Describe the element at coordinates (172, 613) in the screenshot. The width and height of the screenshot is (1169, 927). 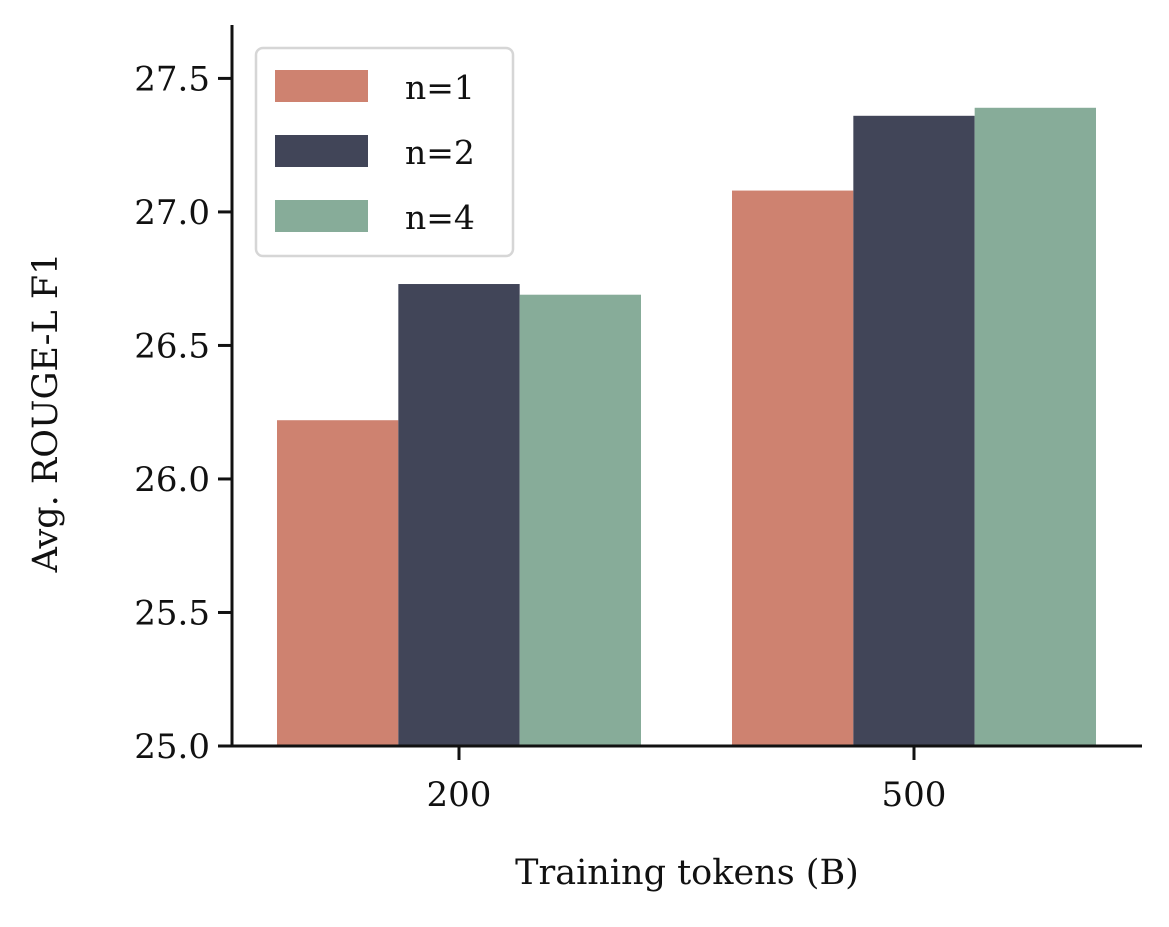
I see `y-tick-label: 25.5` at that location.